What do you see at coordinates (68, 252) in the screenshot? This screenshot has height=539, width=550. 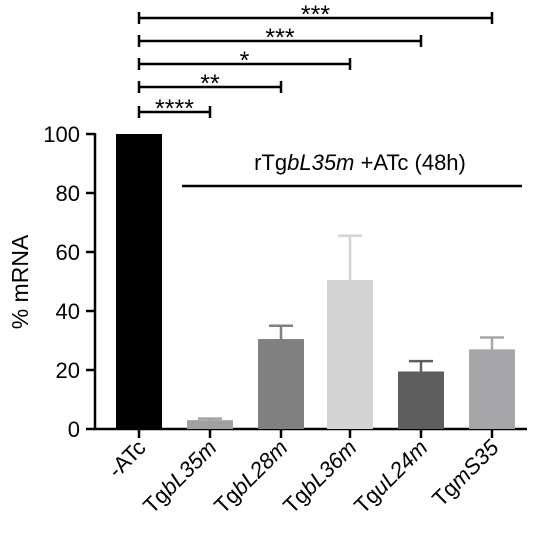 I see `y-tick-label: 60` at bounding box center [68, 252].